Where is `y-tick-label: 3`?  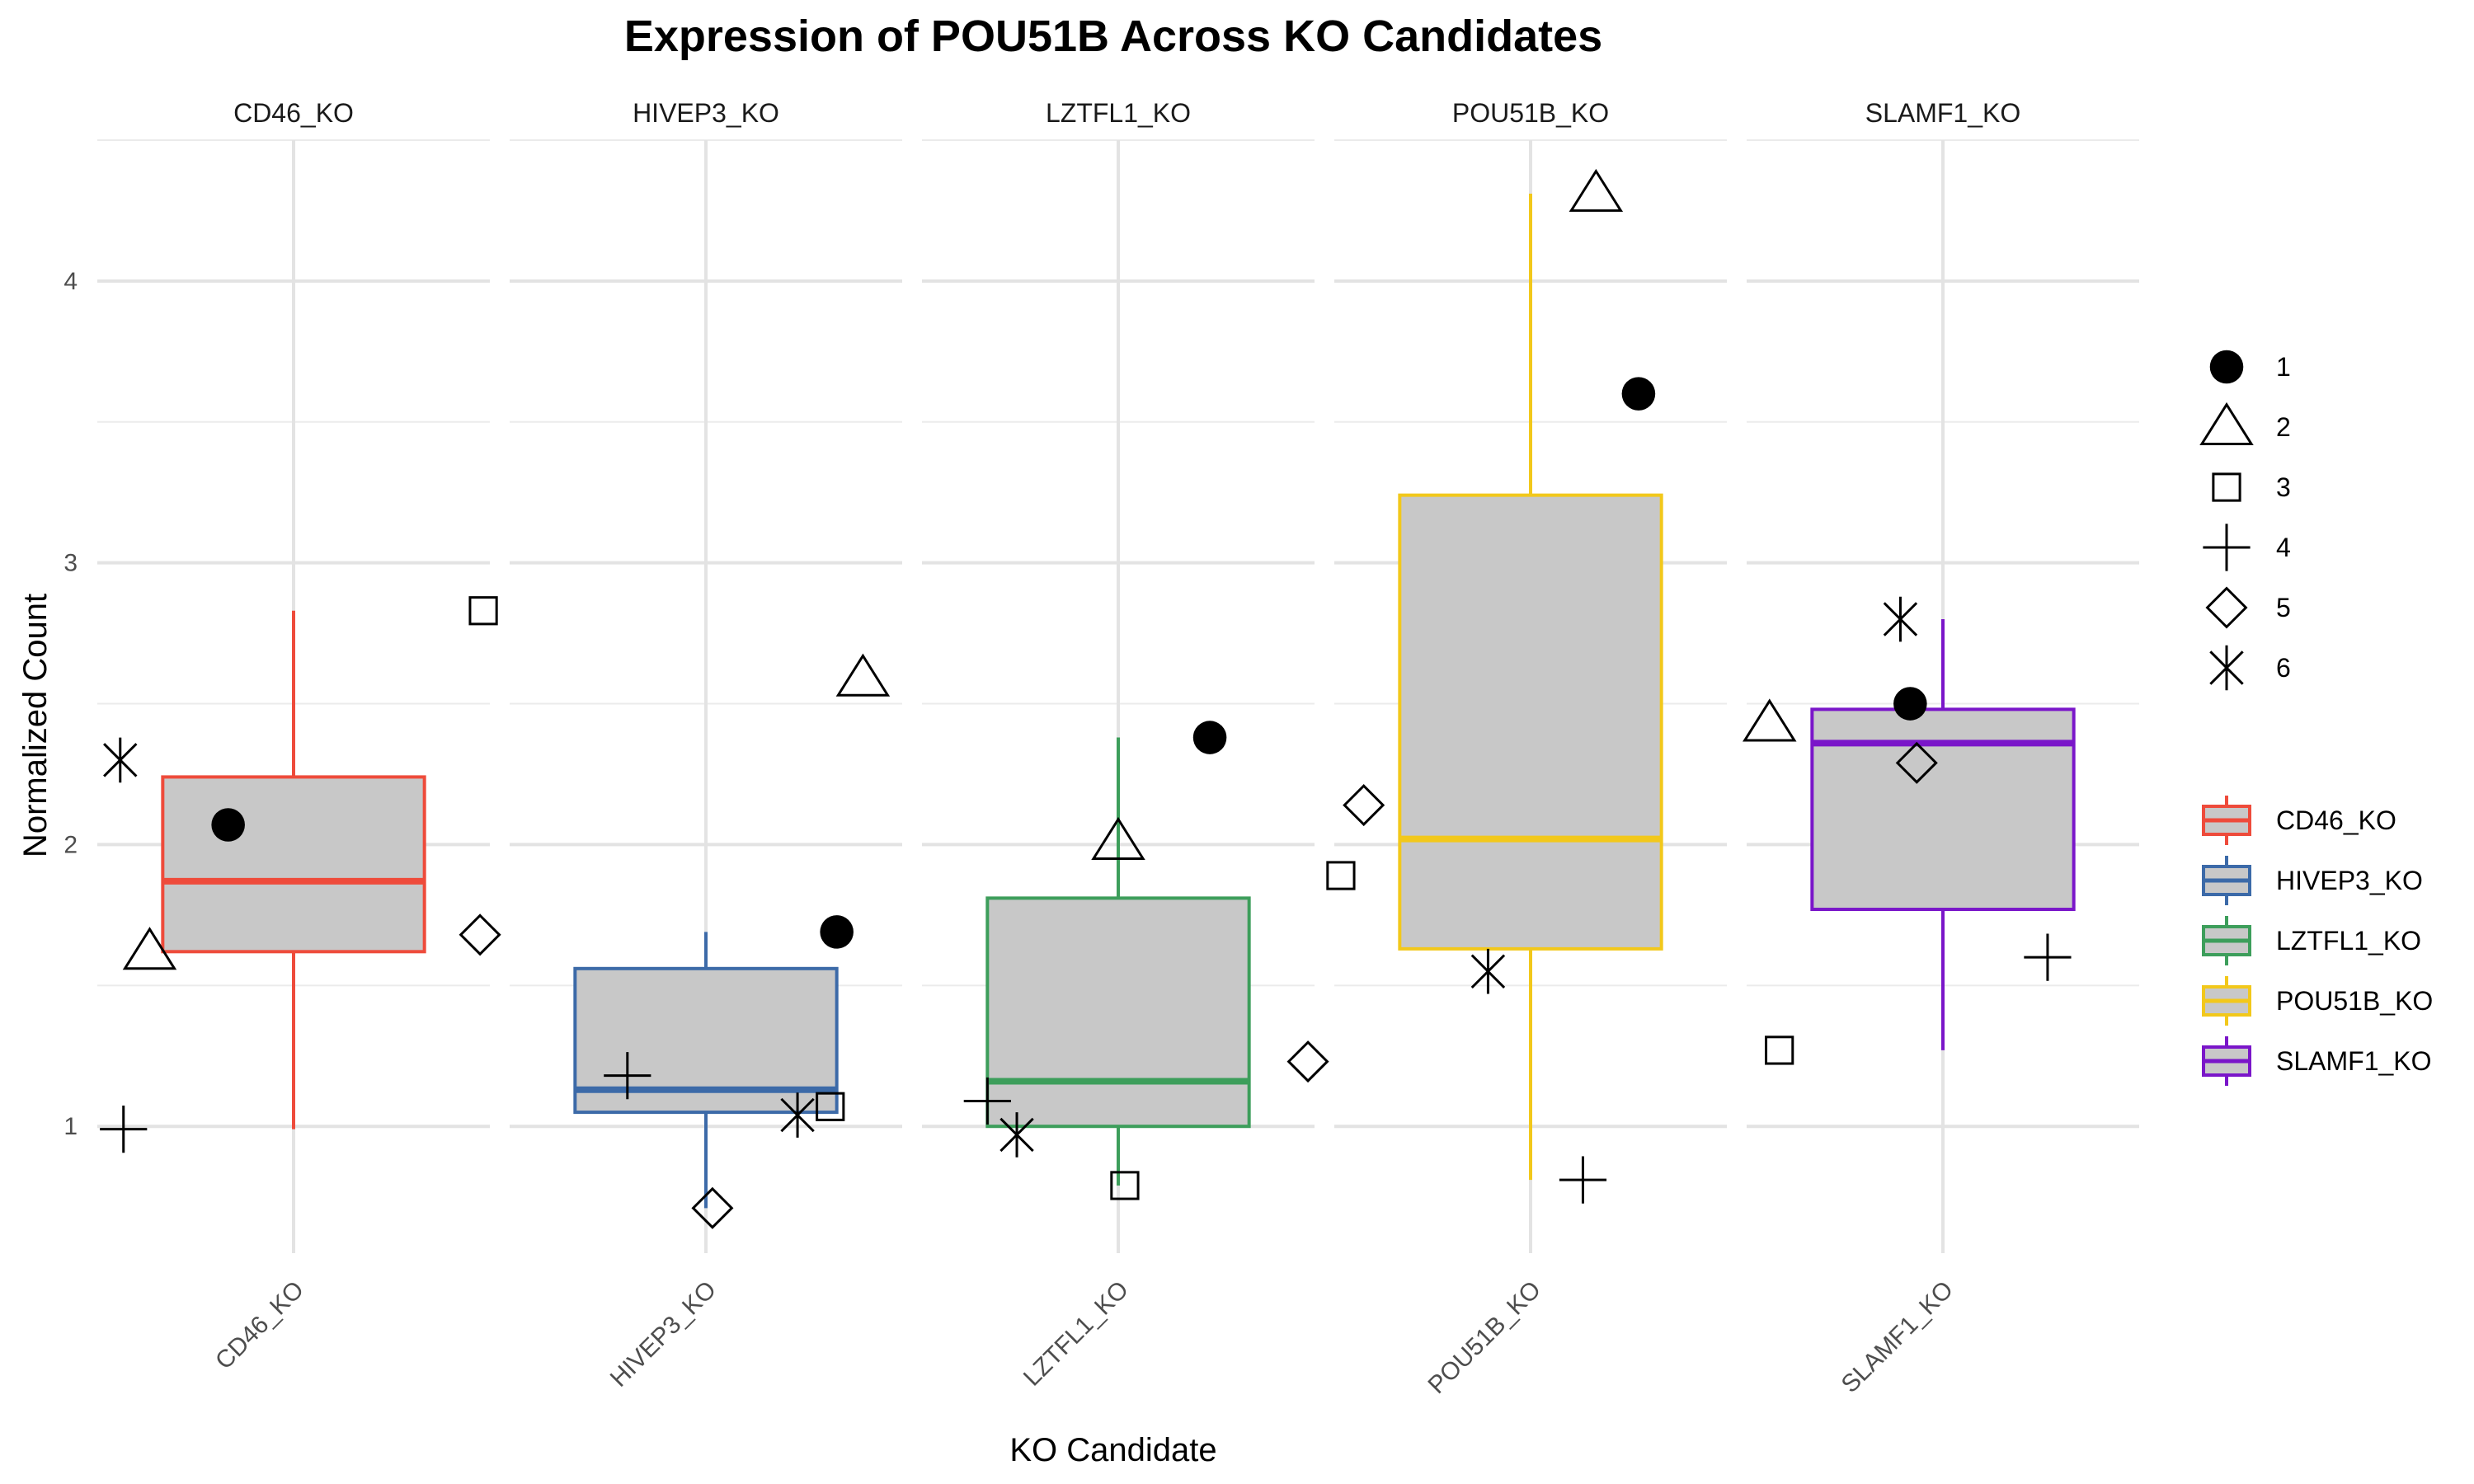
y-tick-label: 3 is located at coordinates (70, 563).